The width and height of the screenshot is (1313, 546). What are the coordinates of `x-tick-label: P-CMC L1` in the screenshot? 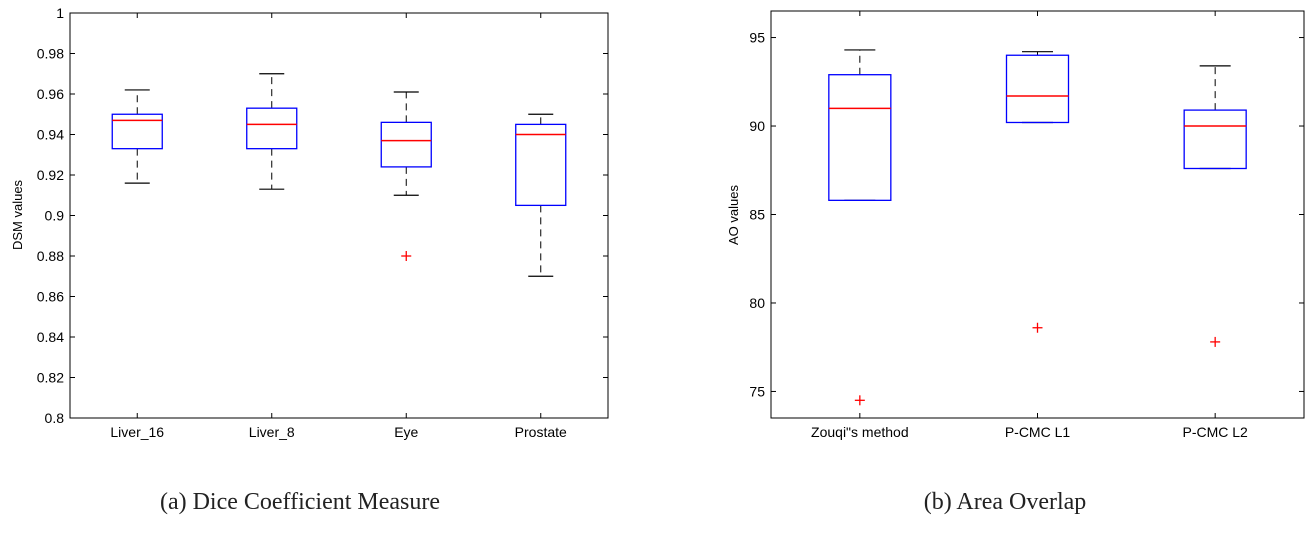 It's located at (1038, 432).